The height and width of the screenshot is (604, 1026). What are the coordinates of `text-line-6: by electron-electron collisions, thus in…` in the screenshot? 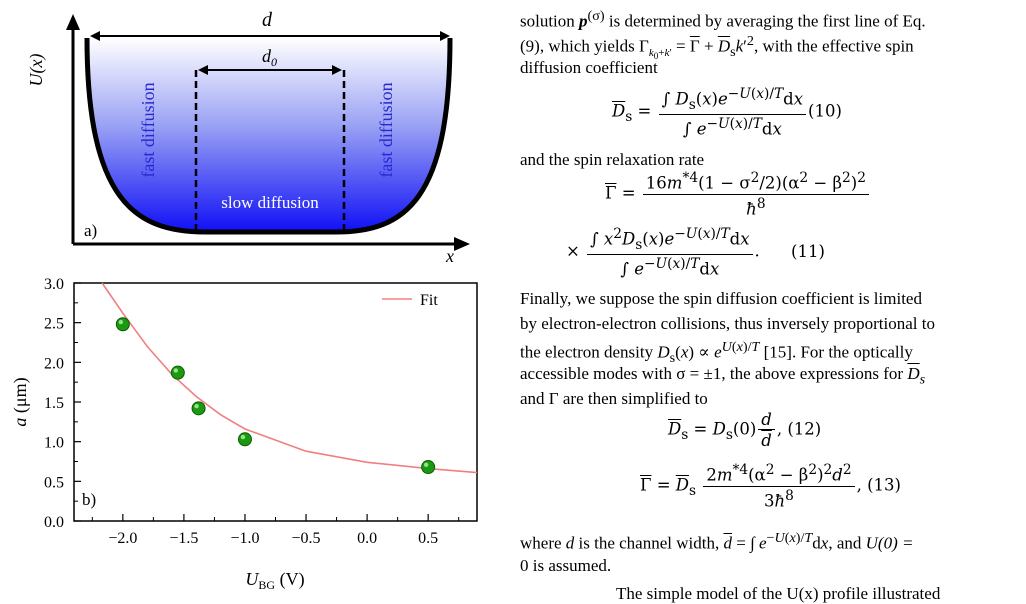 It's located at (727, 323).